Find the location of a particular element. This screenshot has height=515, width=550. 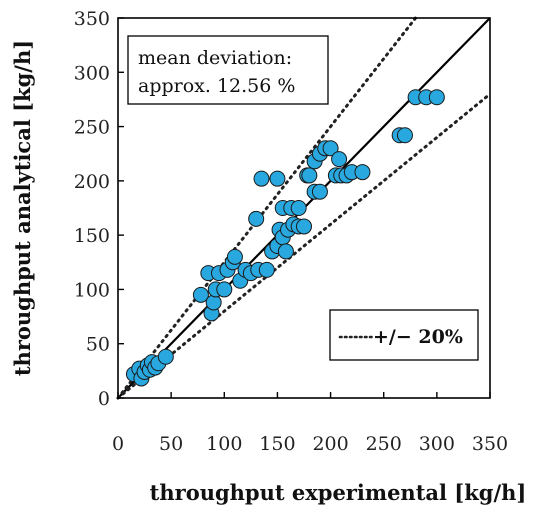

x-tick-label: 250 is located at coordinates (384, 444).